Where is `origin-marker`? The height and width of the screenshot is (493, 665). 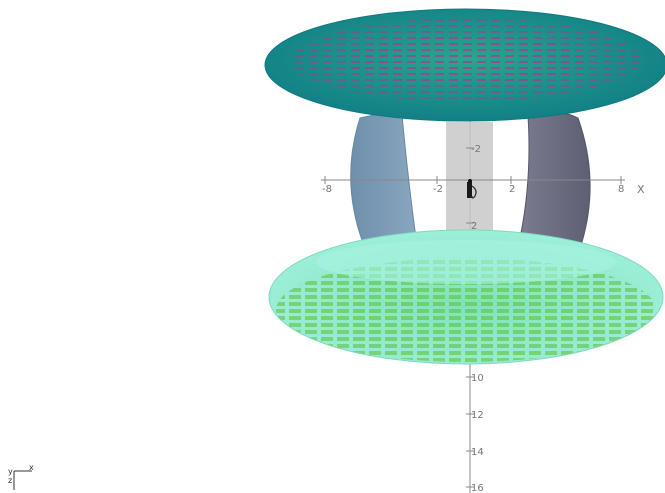 origin-marker is located at coordinates (472, 189).